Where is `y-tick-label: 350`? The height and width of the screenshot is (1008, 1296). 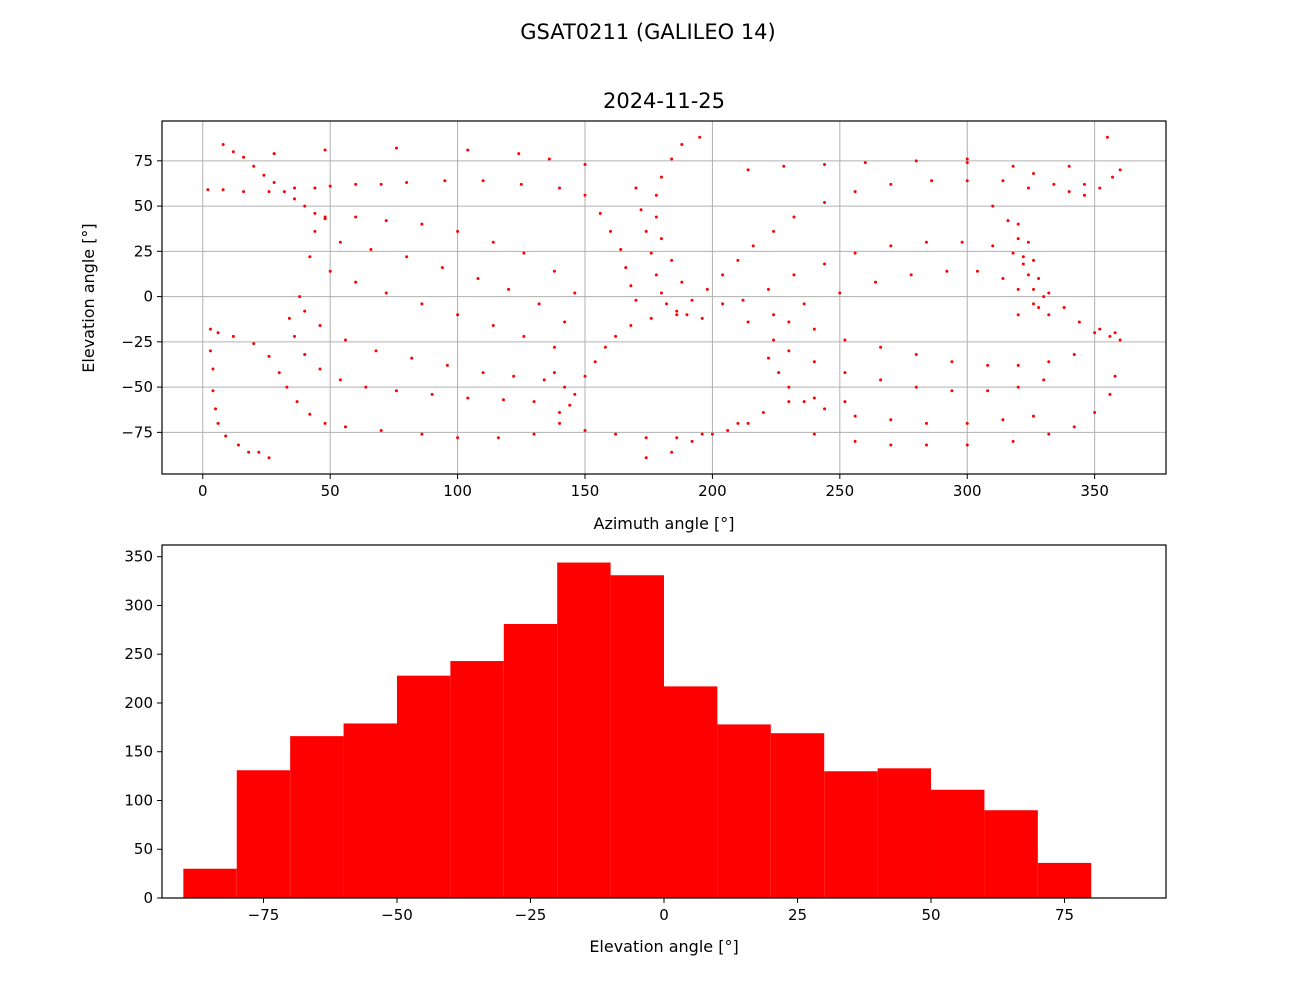
y-tick-label: 350 is located at coordinates (138, 557).